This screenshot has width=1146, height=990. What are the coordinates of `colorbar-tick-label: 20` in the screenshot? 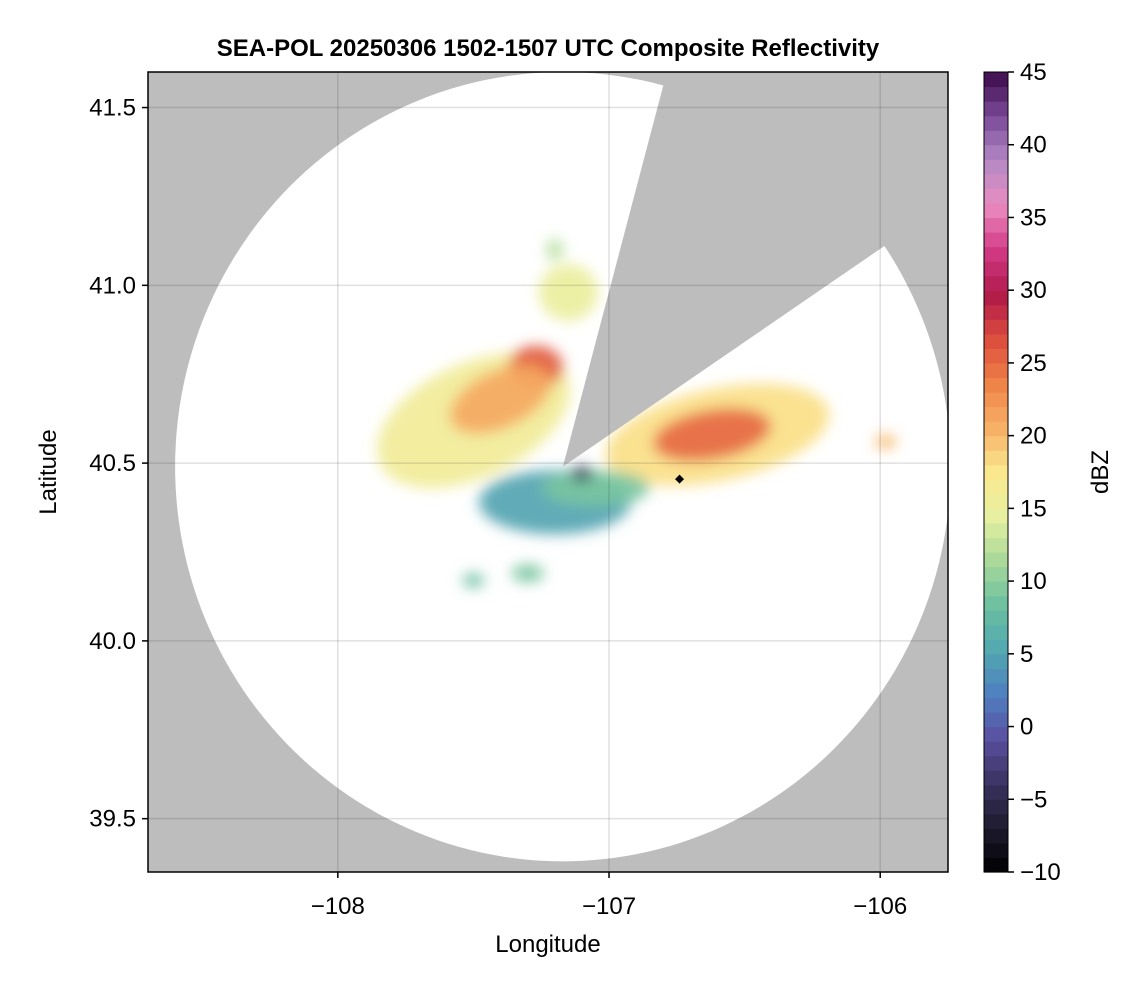 It's located at (1033, 436).